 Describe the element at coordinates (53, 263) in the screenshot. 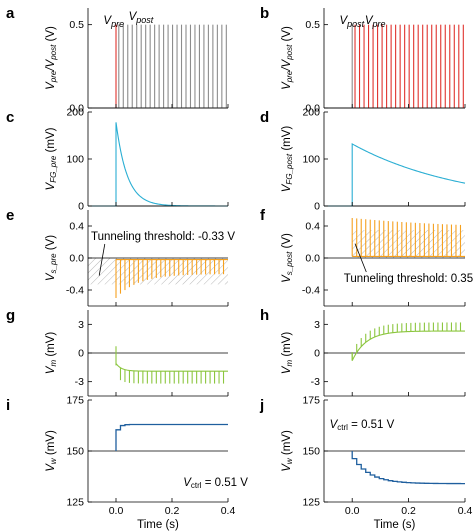

I see `ylabel-part-e-1: s_pre` at that location.